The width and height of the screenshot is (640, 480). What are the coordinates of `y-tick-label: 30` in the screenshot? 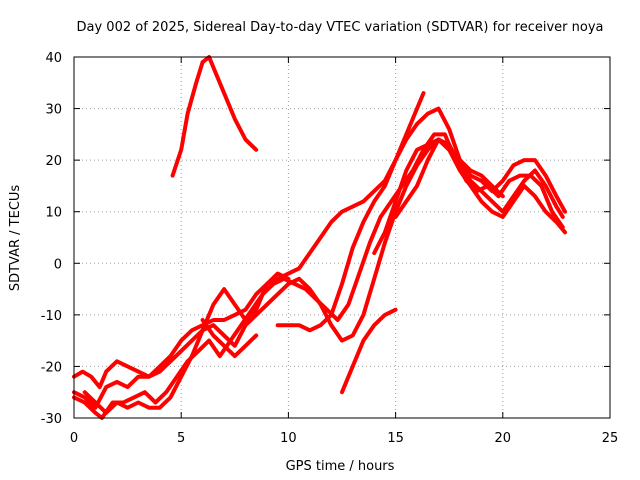 It's located at (53, 110).